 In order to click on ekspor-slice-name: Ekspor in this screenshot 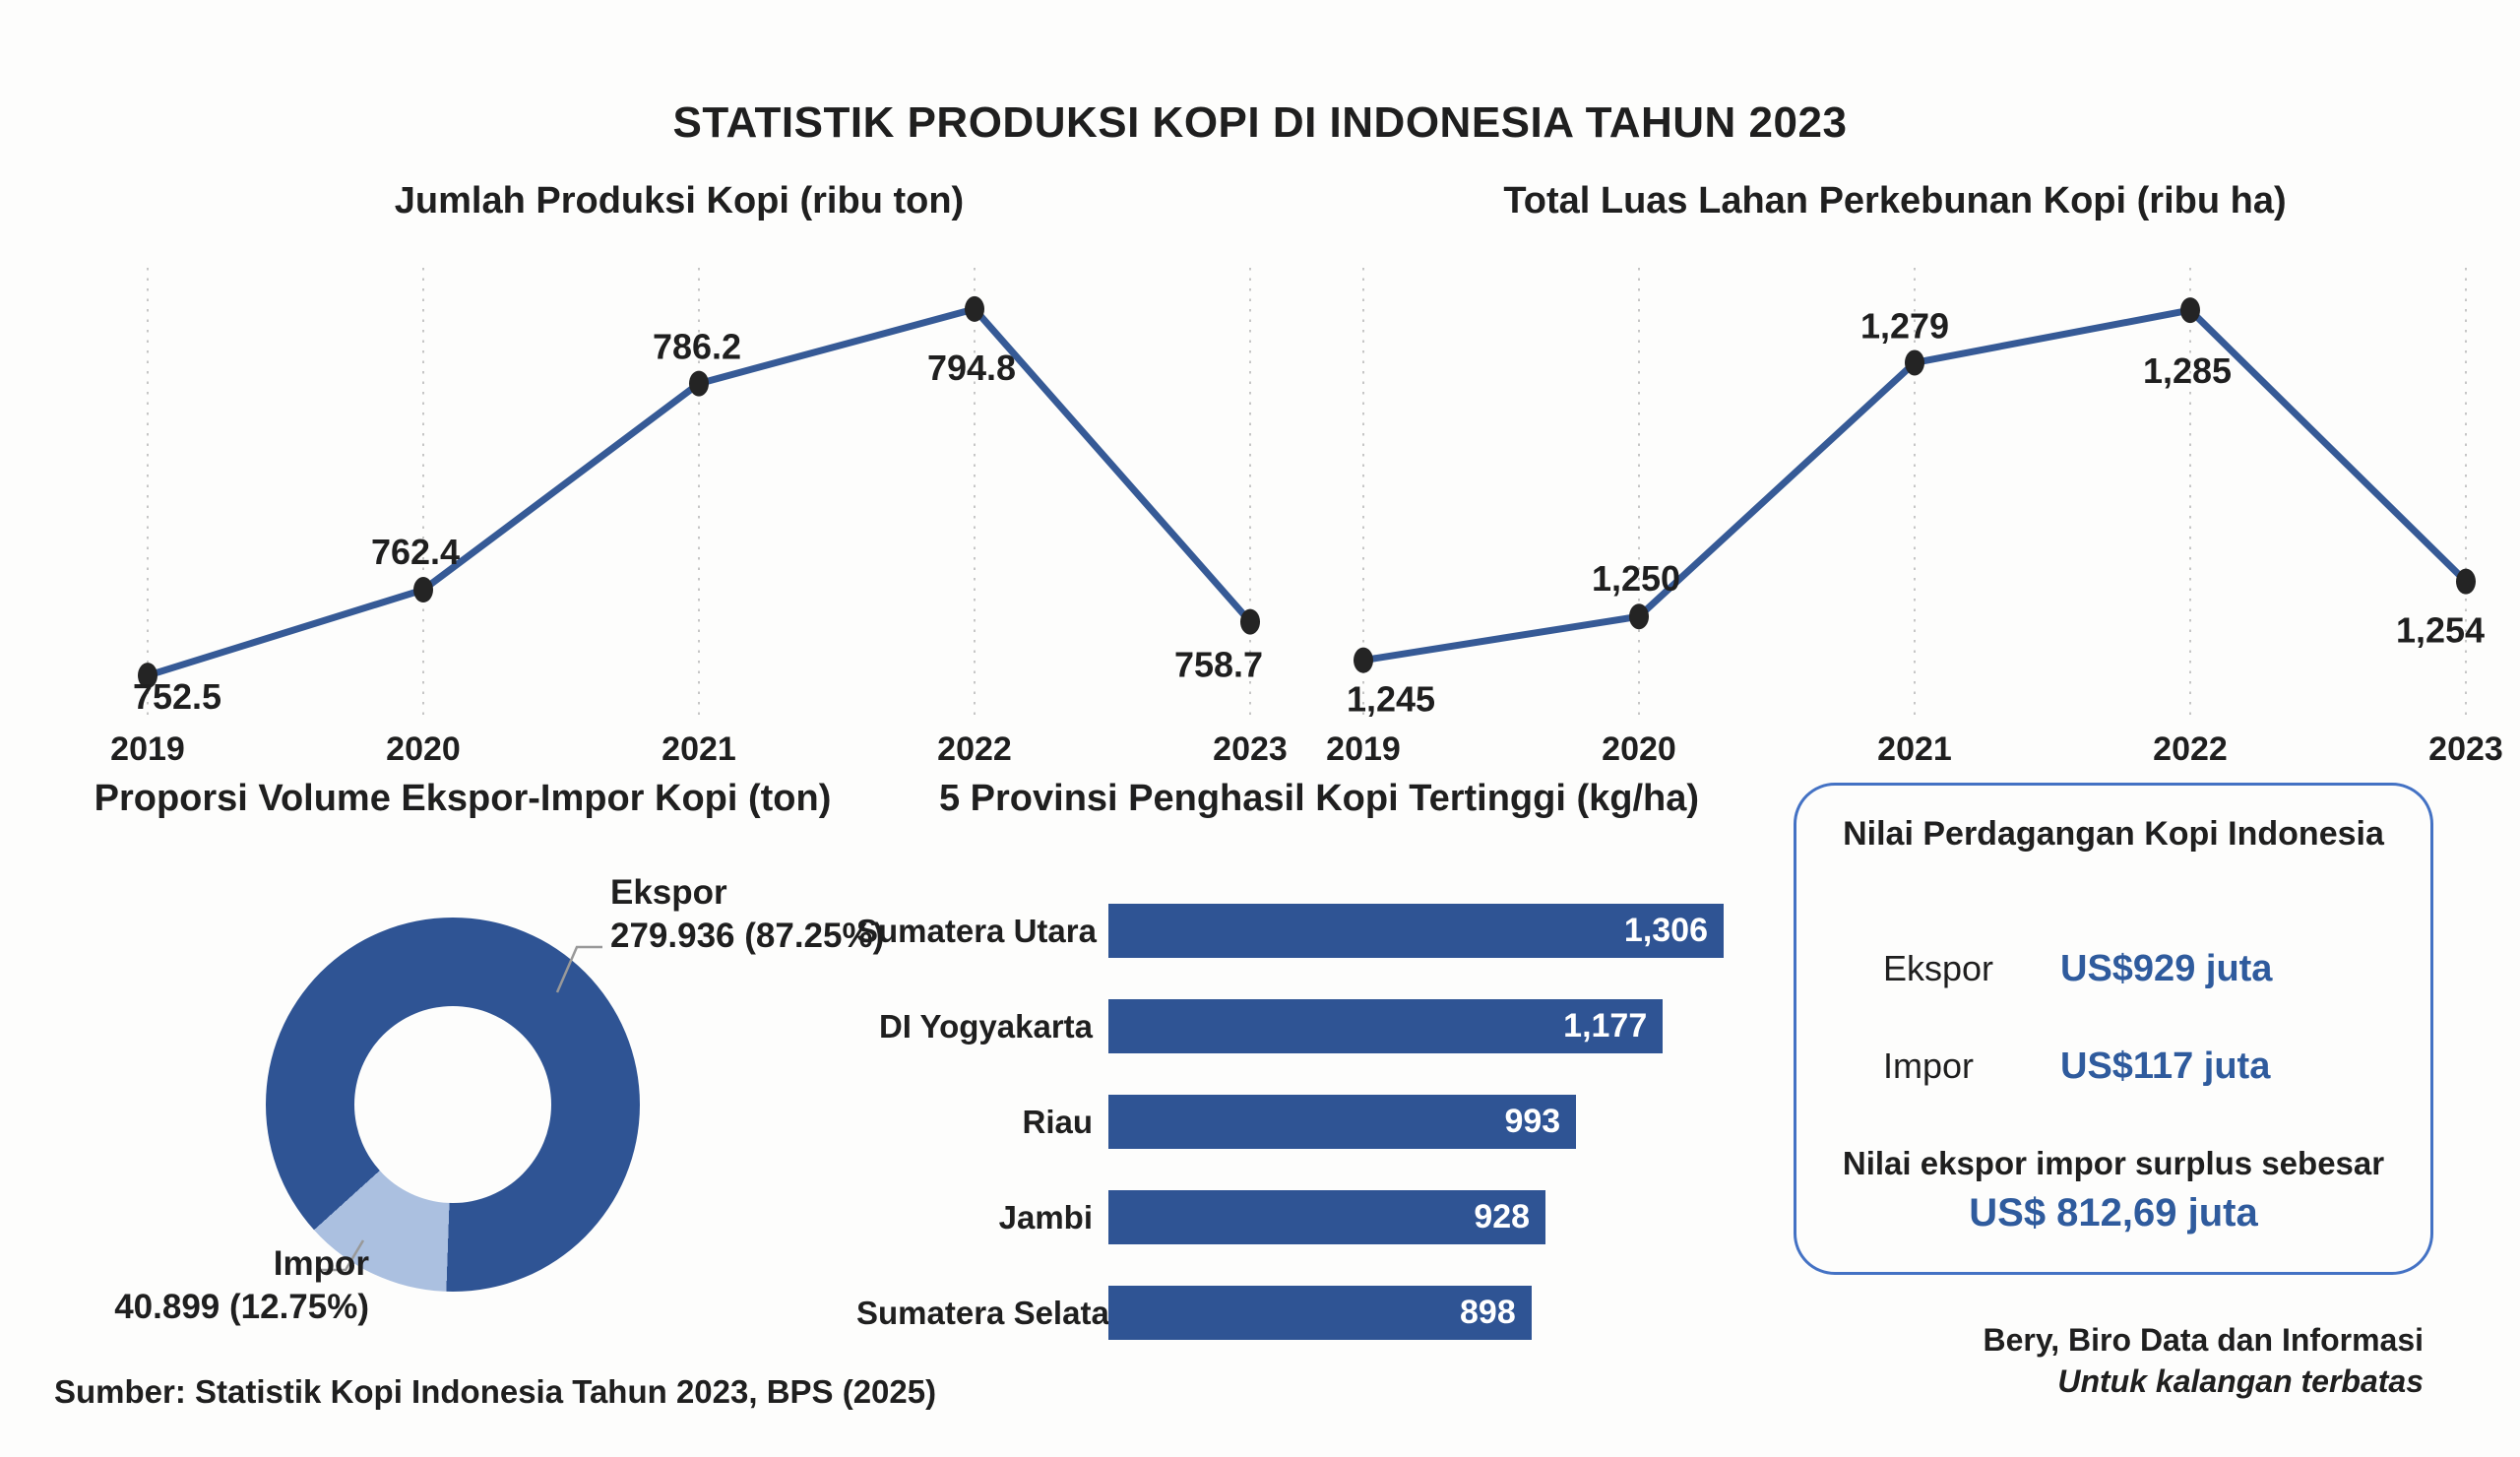, I will do `click(668, 892)`.